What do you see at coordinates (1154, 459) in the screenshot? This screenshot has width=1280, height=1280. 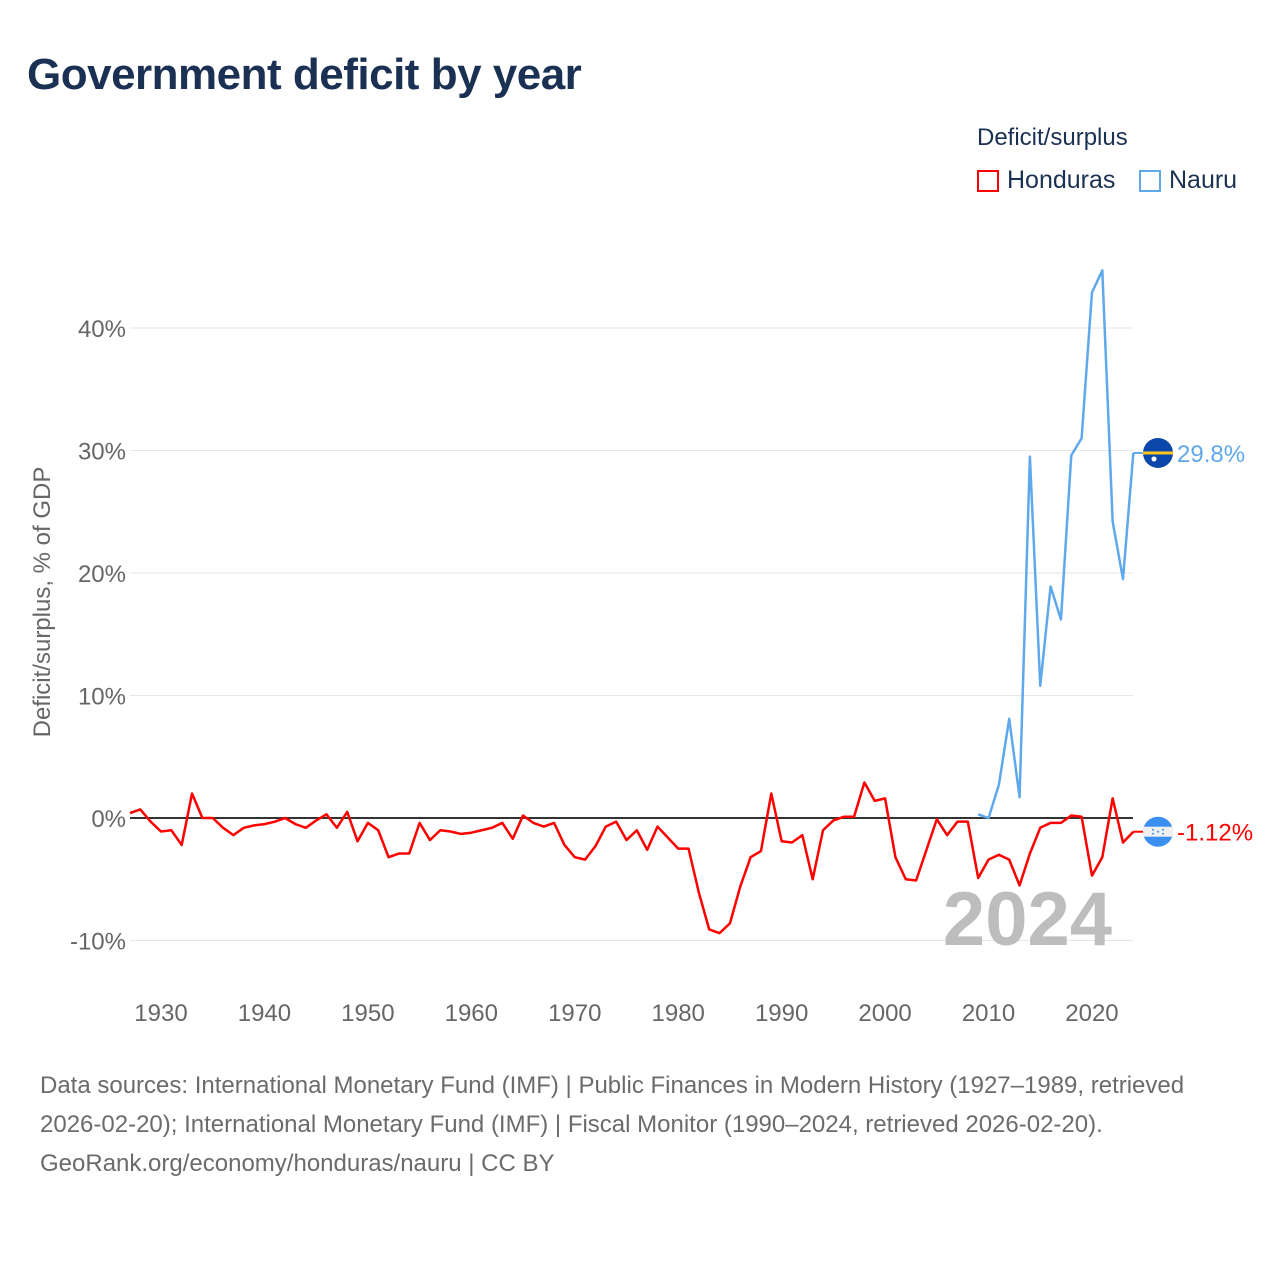 I see `nauru-flag-star` at bounding box center [1154, 459].